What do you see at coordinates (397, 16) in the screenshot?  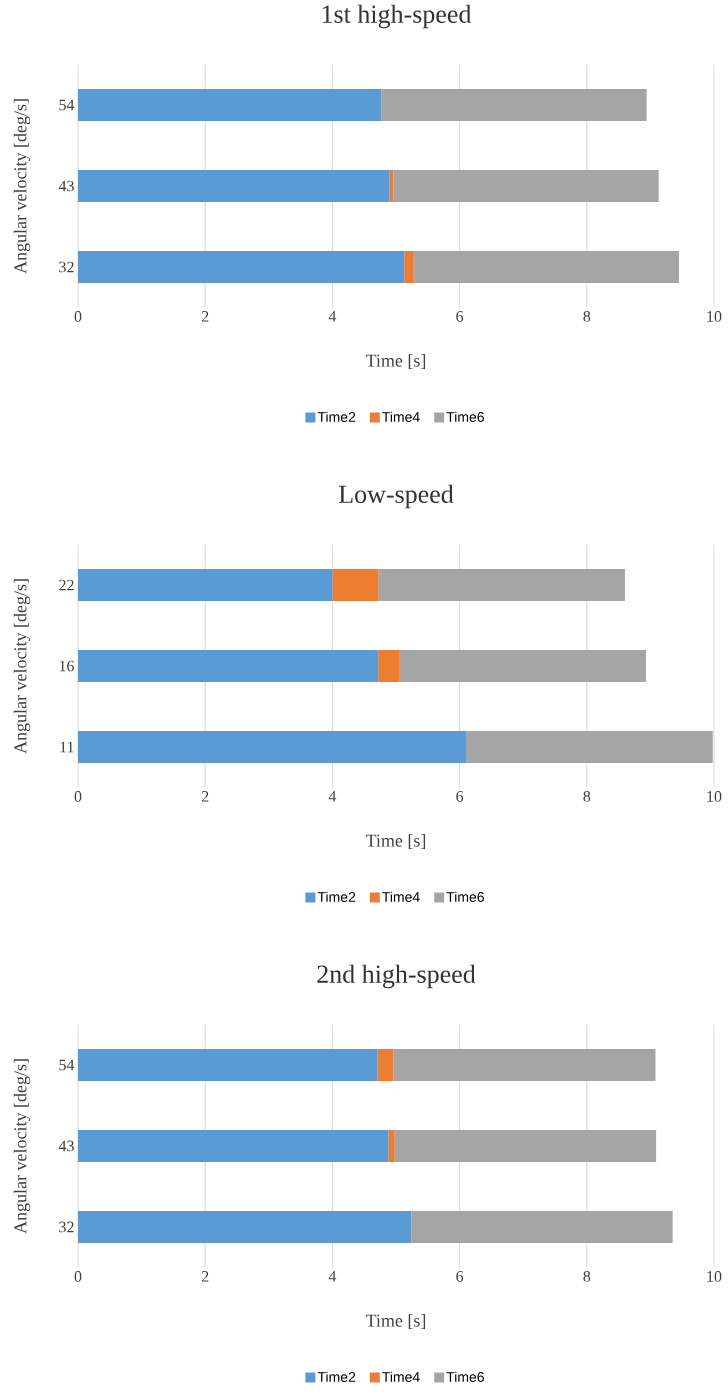 I see `chart-title: 1st high-speed` at bounding box center [397, 16].